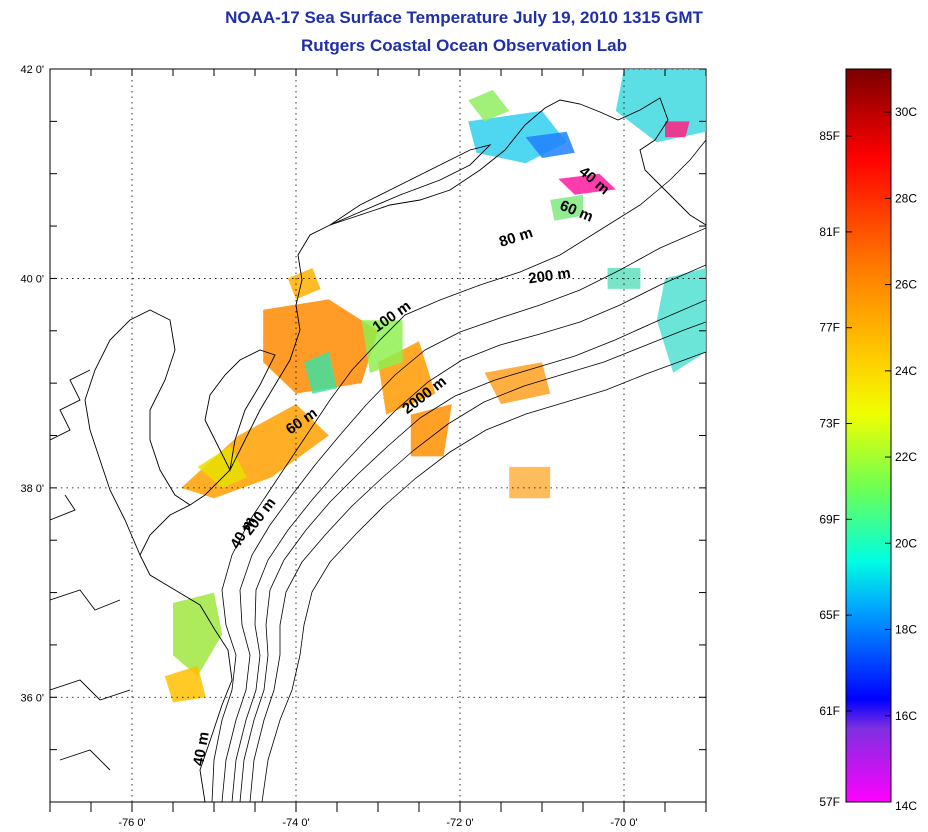 The width and height of the screenshot is (928, 832). What do you see at coordinates (304, 284) in the screenshot?
I see `sst-patch-nj-north-warm` at bounding box center [304, 284].